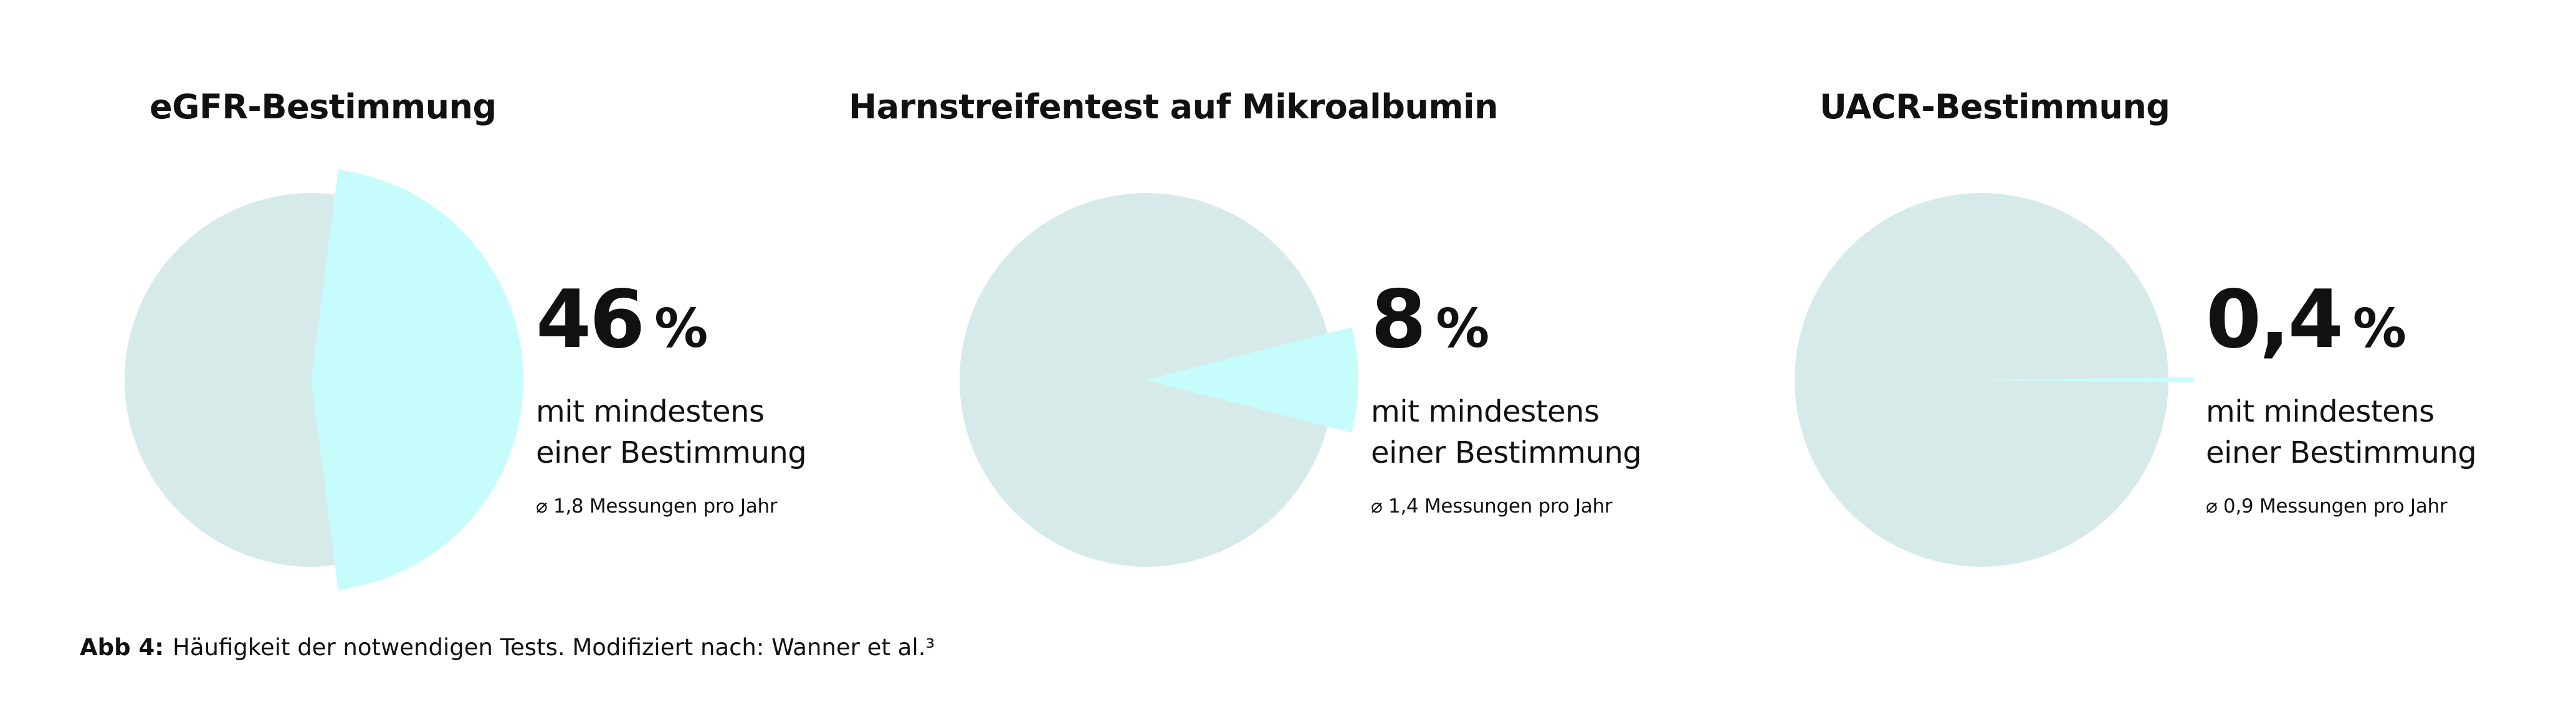  I want to click on chart-title: eGFR-Bestimmung, so click(323, 106).